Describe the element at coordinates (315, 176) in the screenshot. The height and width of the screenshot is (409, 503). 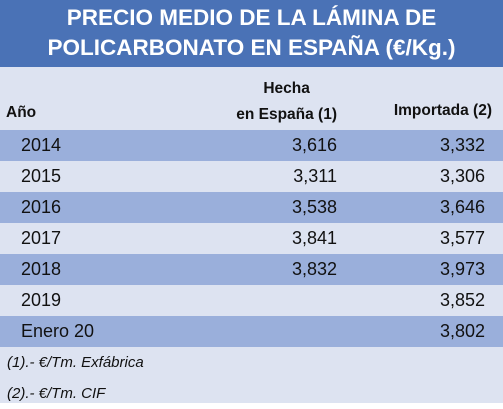
I see `cell-made-in-spain: 3,311` at that location.